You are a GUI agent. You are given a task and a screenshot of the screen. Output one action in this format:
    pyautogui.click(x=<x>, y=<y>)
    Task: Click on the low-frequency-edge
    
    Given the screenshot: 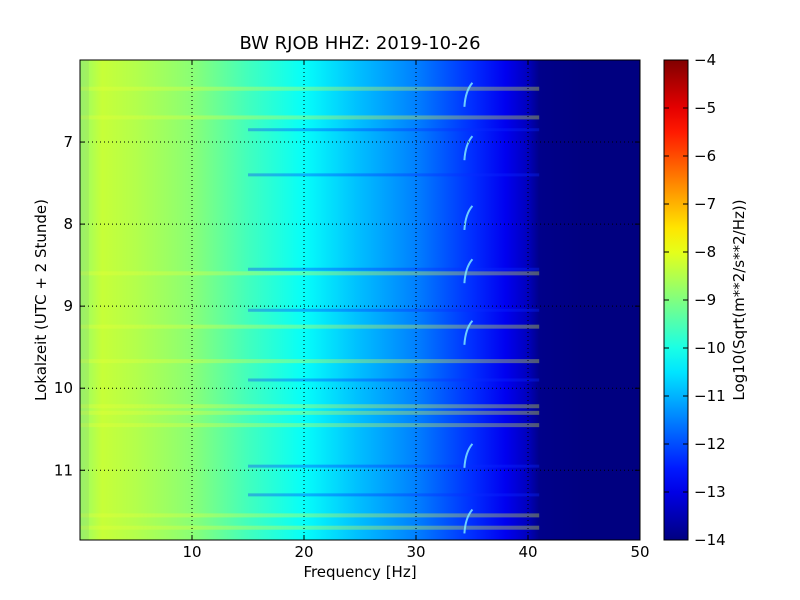 What is the action you would take?
    pyautogui.click(x=84, y=300)
    